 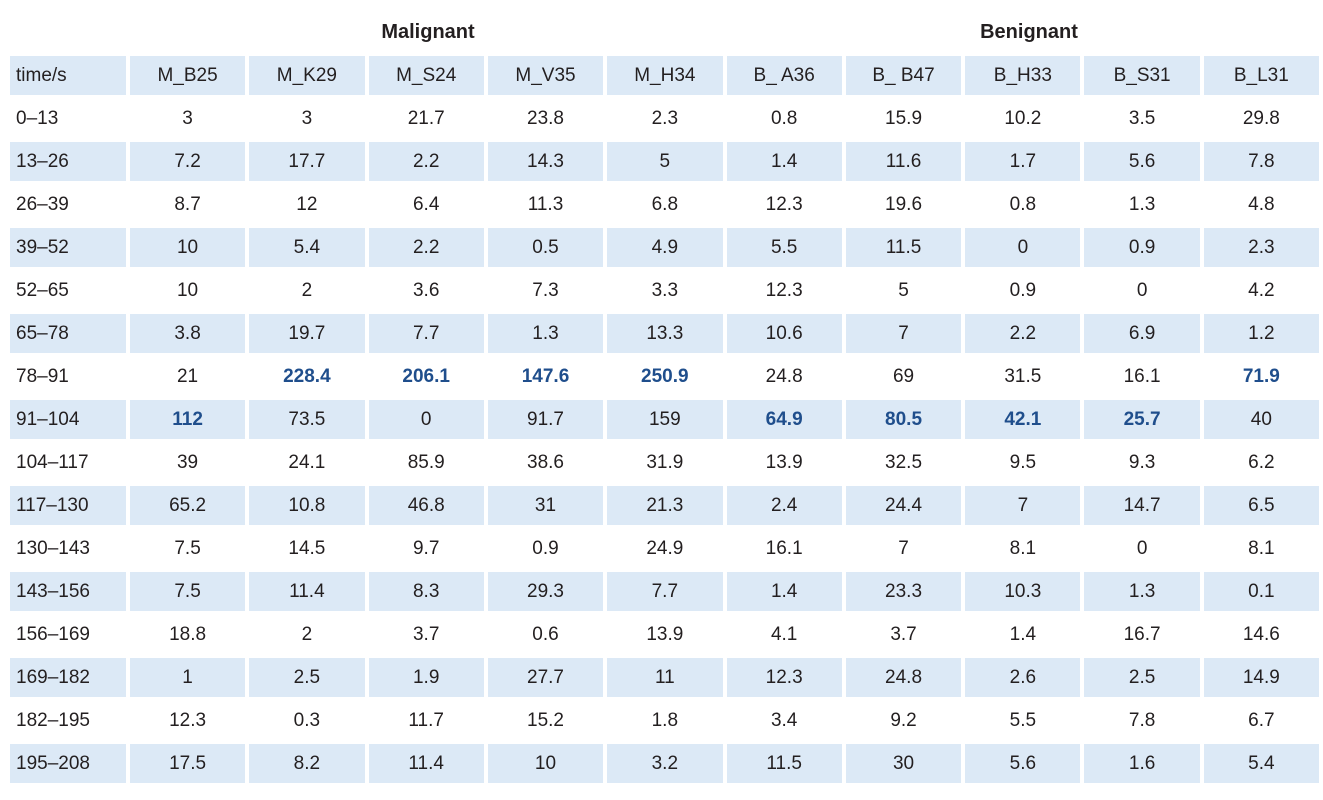 What do you see at coordinates (545, 161) in the screenshot?
I see `value-cell: 14.3` at bounding box center [545, 161].